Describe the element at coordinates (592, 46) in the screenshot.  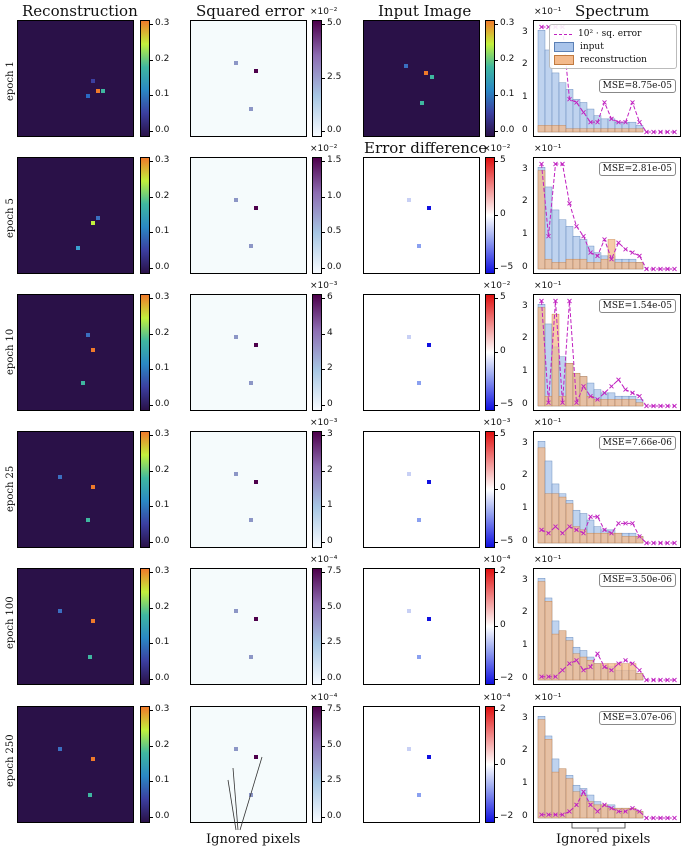
I see `legend-input-label: input` at that location.